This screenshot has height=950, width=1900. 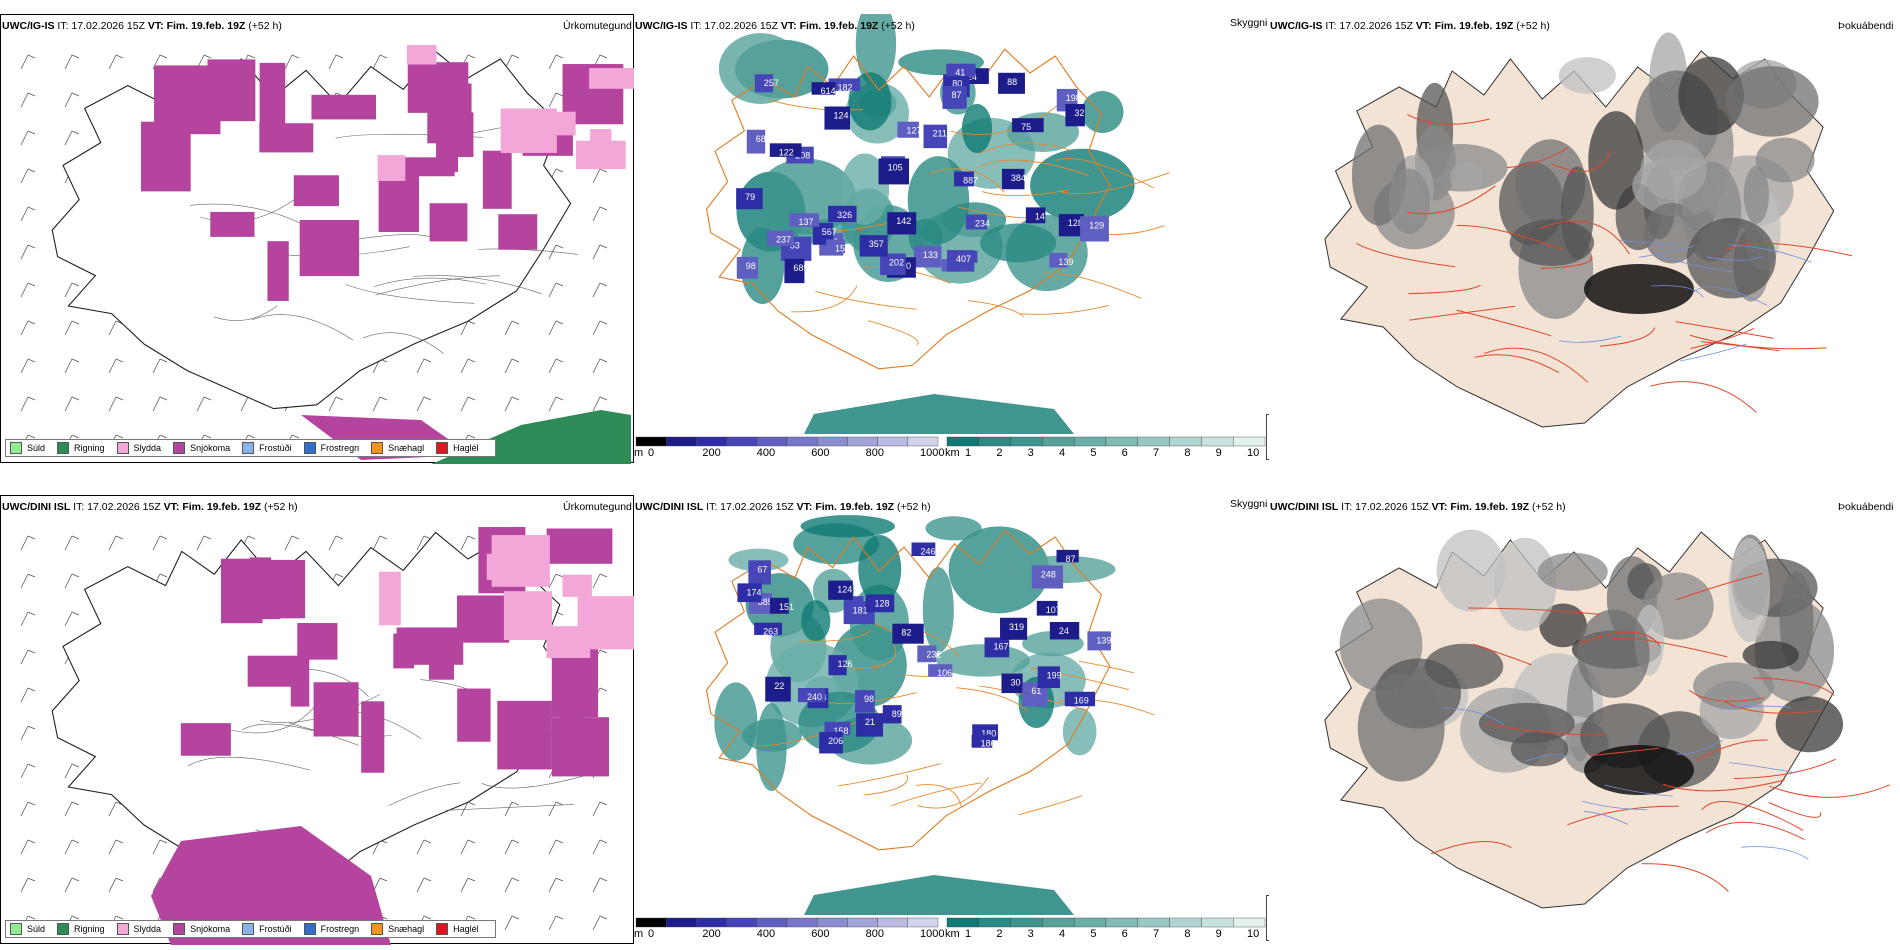 I want to click on colorbar-unit: km, so click(x=952, y=453).